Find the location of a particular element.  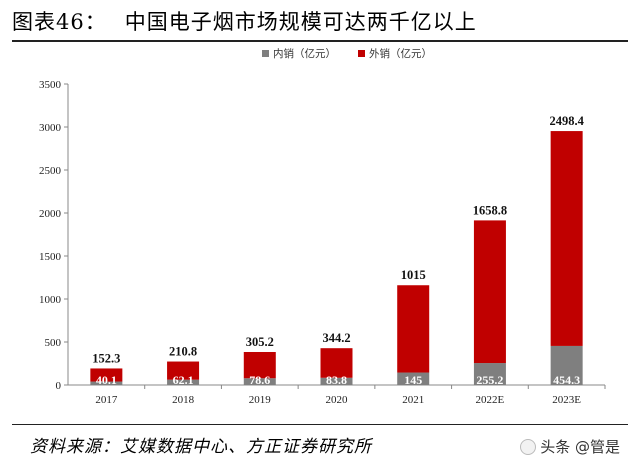

legend-label-export: 外销（亿元） is located at coordinates (400, 53).